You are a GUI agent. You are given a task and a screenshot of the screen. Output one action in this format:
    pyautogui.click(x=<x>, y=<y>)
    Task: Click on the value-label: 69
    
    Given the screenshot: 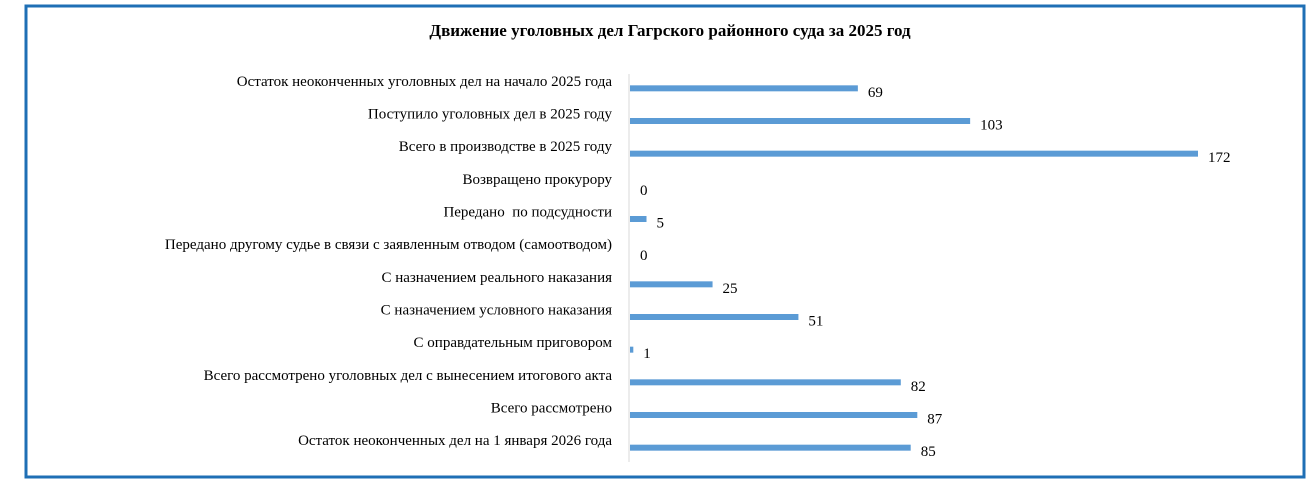 What is the action you would take?
    pyautogui.click(x=875, y=93)
    